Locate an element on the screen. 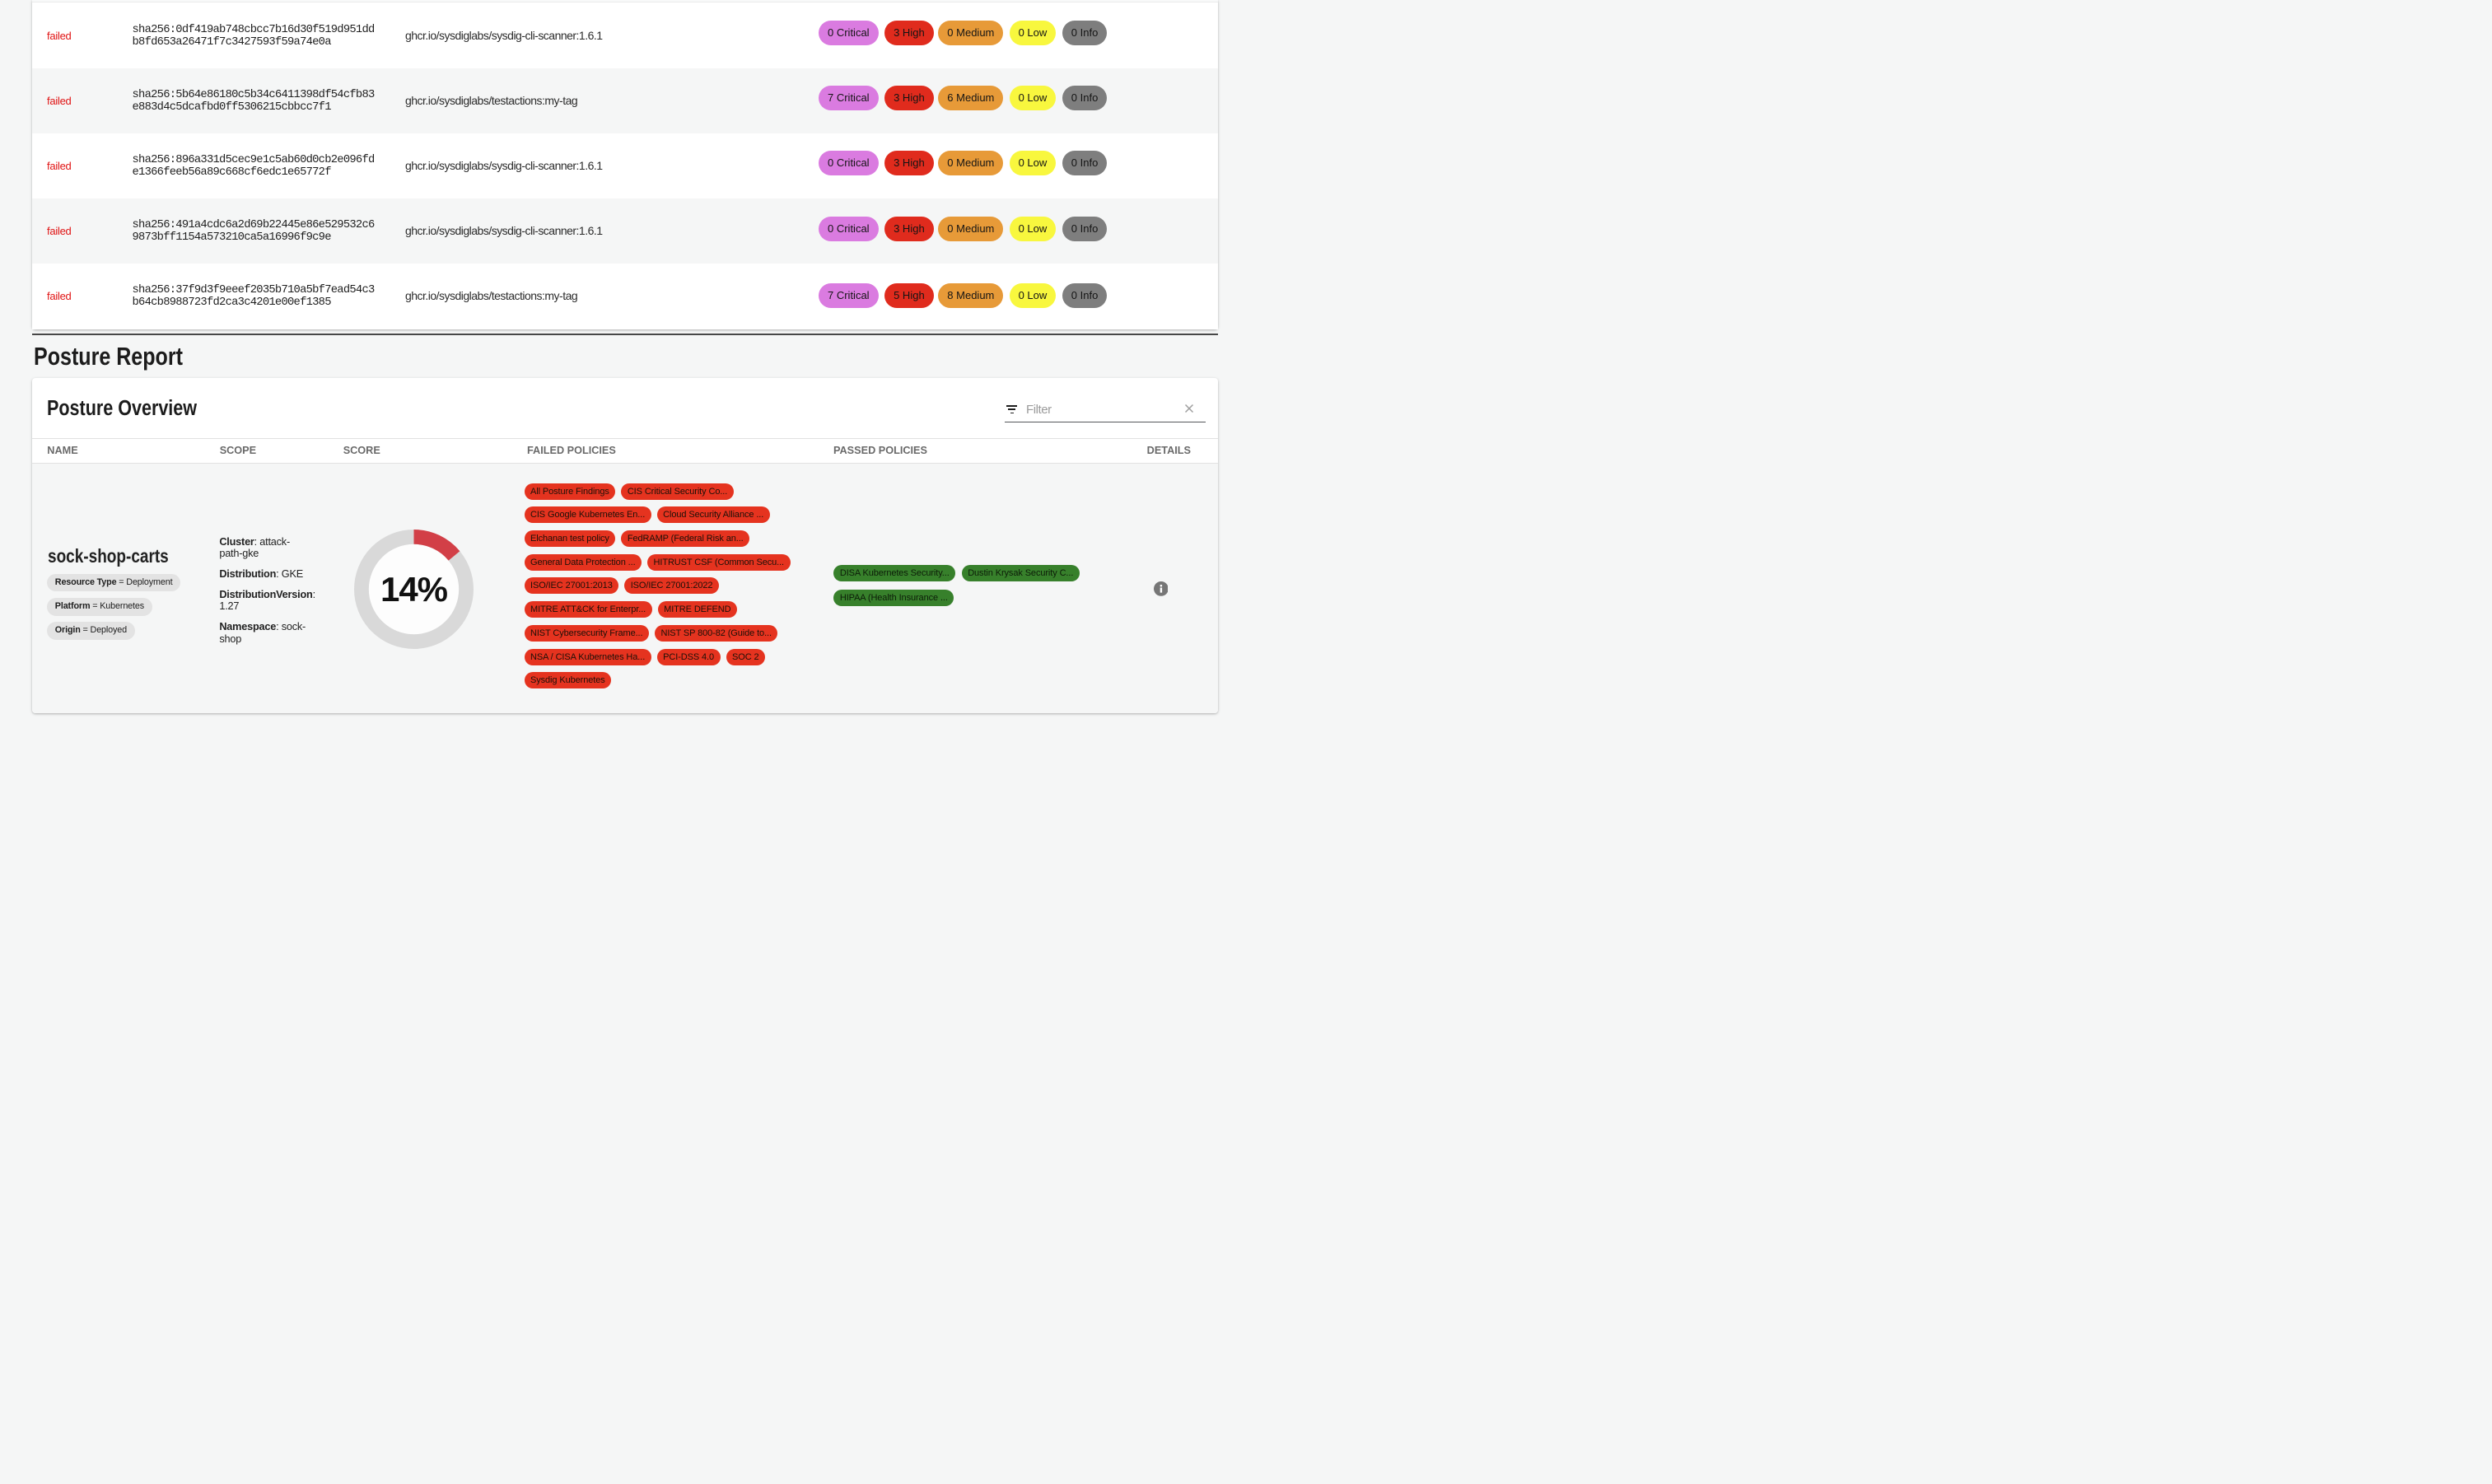 The image size is (2492, 1484). svg-text: 14% is located at coordinates (413, 589).